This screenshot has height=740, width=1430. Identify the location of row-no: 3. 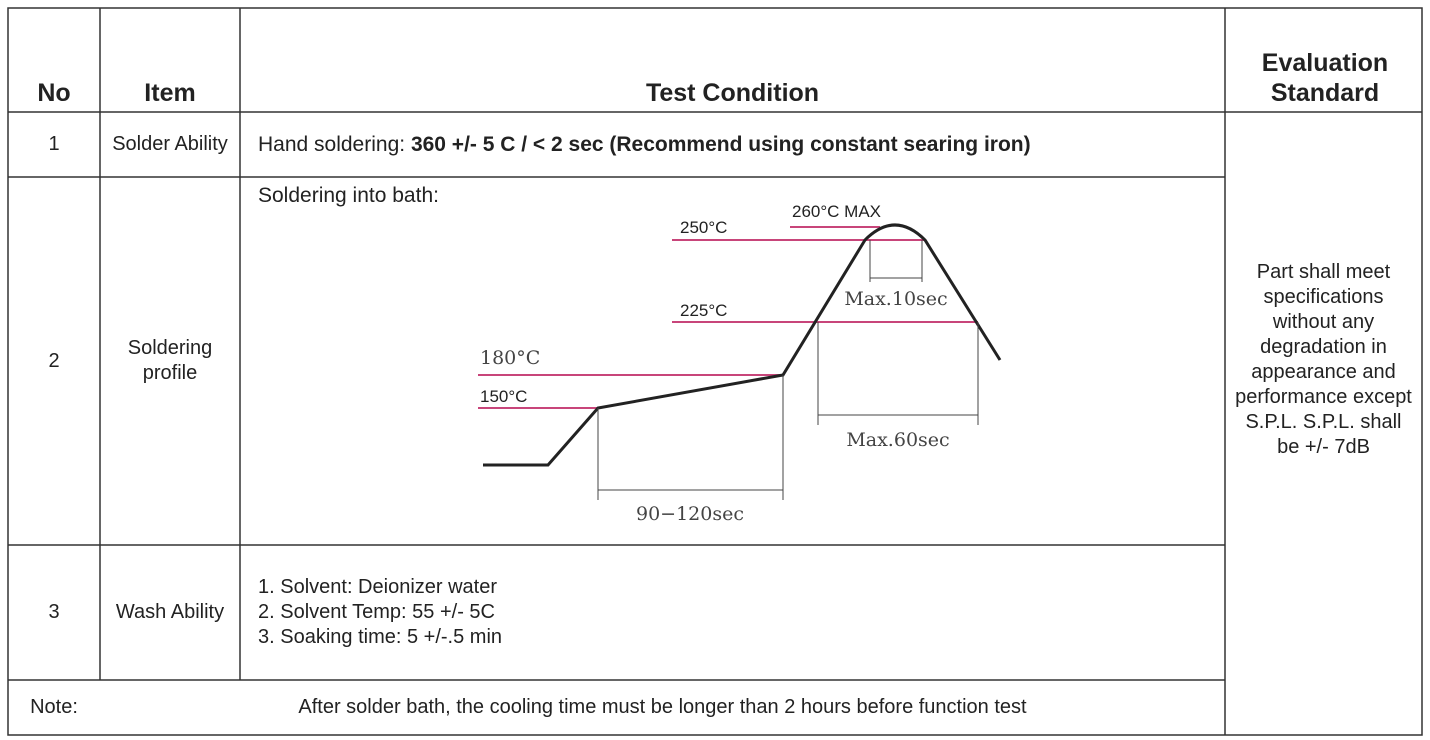
(54, 612).